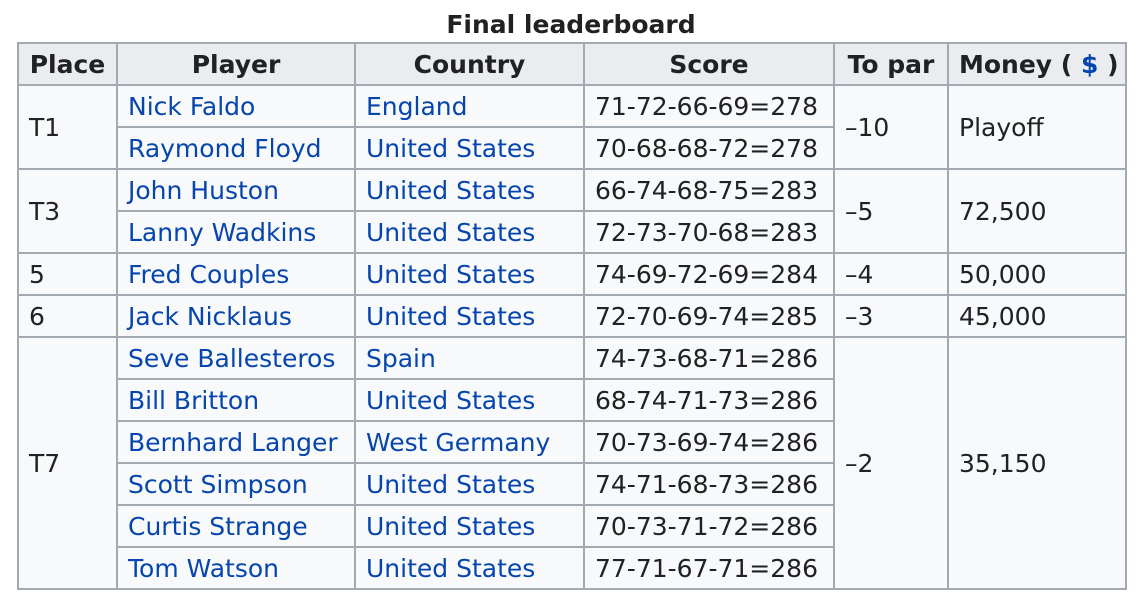  What do you see at coordinates (233, 442) in the screenshot?
I see `player-link: Bernhard Langer` at bounding box center [233, 442].